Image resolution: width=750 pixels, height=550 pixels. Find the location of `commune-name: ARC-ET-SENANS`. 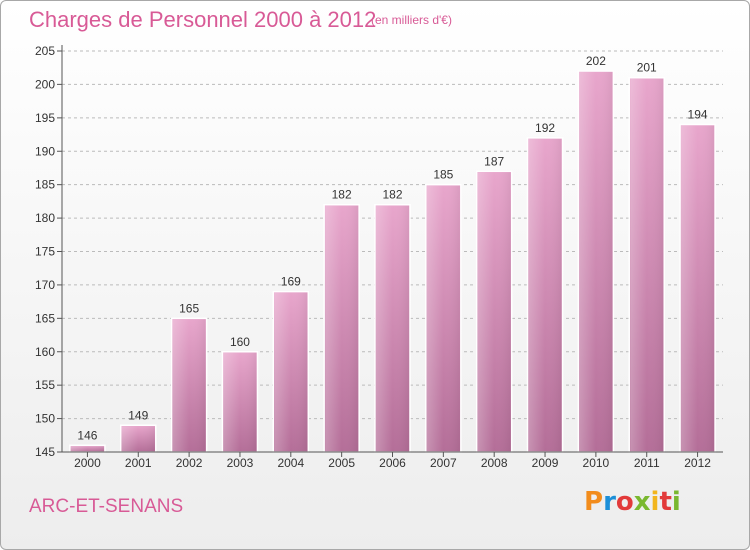

commune-name: ARC-ET-SENANS is located at coordinates (106, 506).